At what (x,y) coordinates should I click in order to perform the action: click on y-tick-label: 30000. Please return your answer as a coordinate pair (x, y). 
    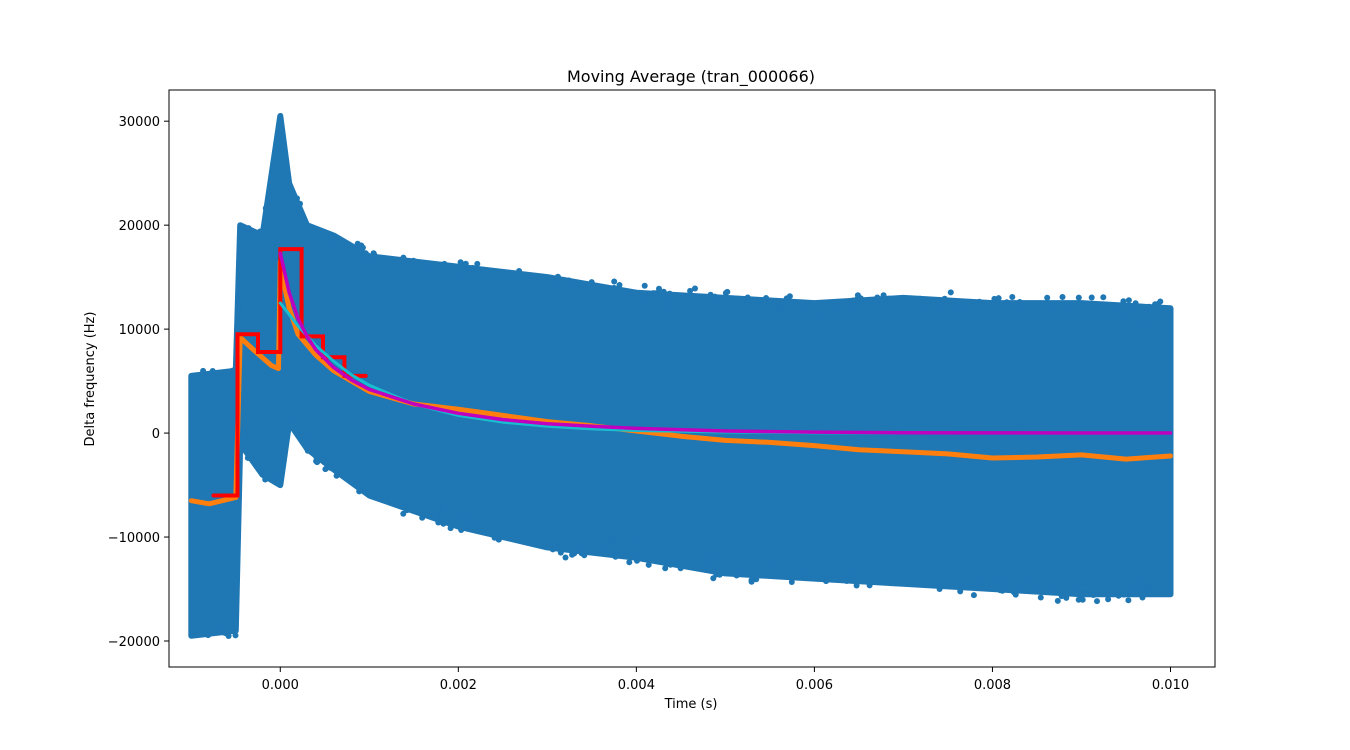
    Looking at the image, I should click on (139, 122).